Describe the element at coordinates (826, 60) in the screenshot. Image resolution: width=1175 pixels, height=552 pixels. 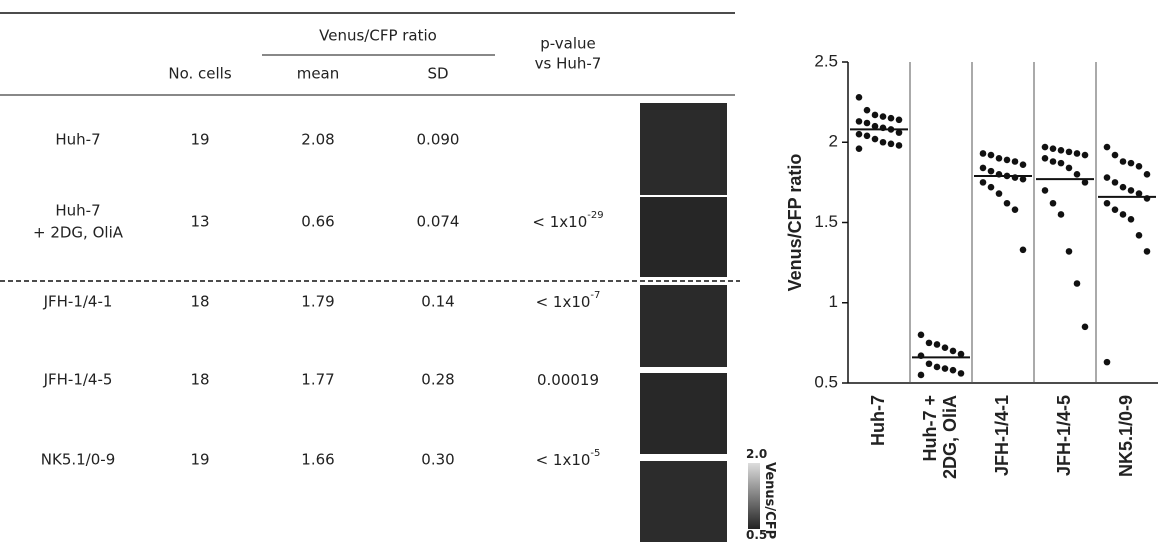
I see `y-tick-label: 2.5` at that location.